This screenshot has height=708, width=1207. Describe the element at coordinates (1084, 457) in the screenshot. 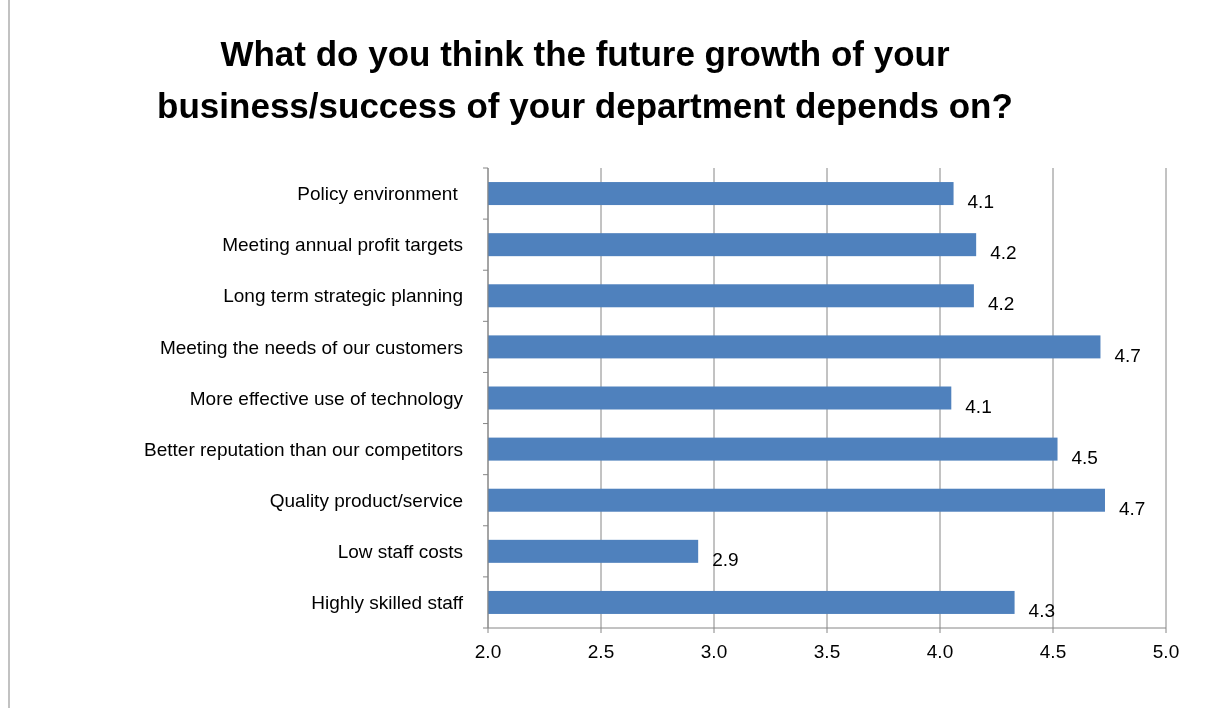

I see `data-label: 4.5` at that location.